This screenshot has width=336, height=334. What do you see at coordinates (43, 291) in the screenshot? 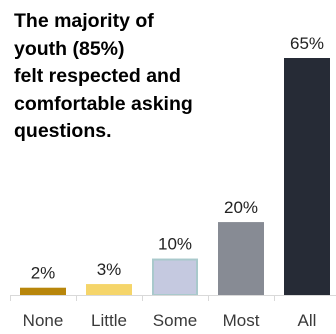
I see `bar-none` at bounding box center [43, 291].